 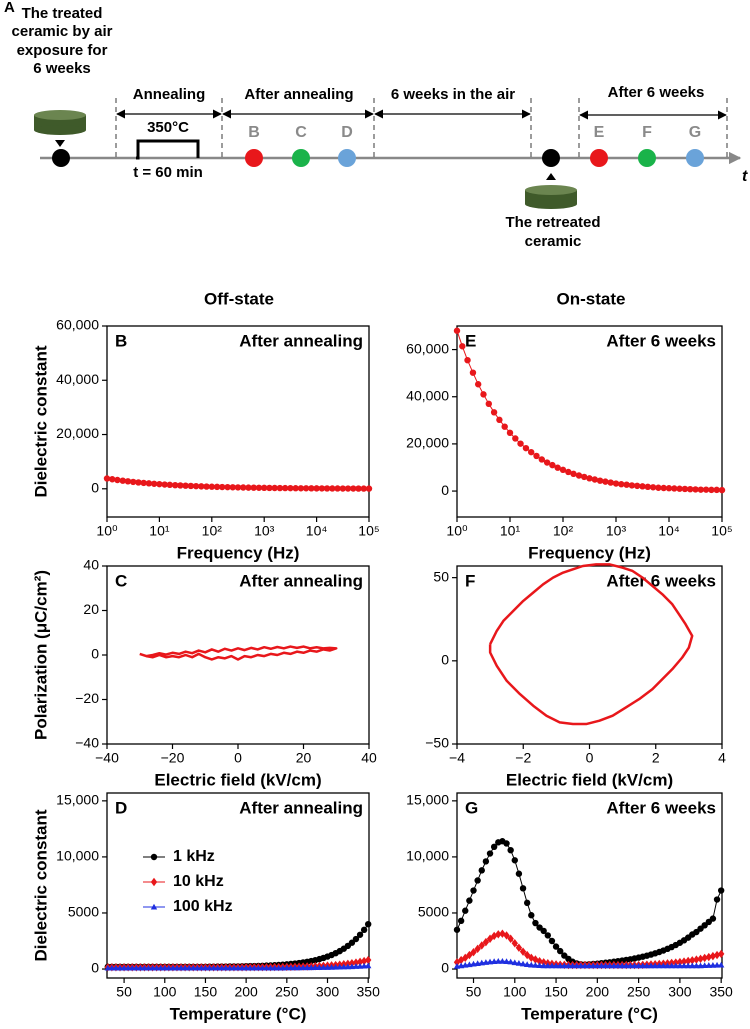 I want to click on y-tick-label: 40,000, so click(x=77, y=379).